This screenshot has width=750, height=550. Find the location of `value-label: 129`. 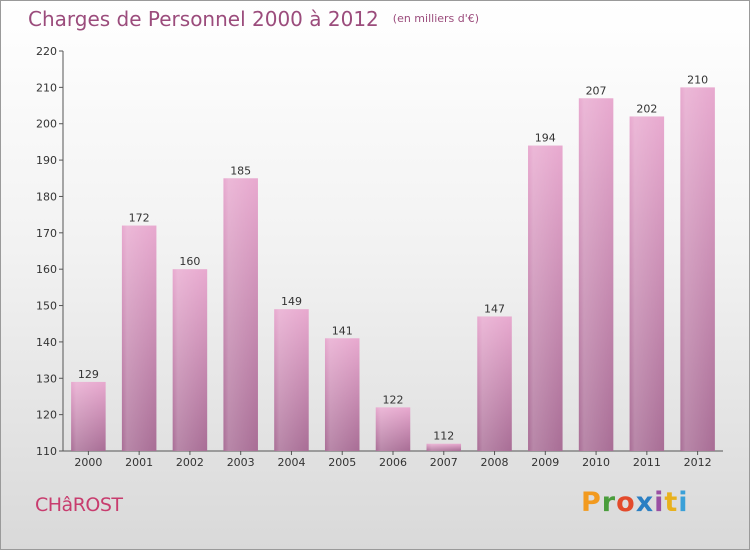

value-label: 129 is located at coordinates (88, 374).